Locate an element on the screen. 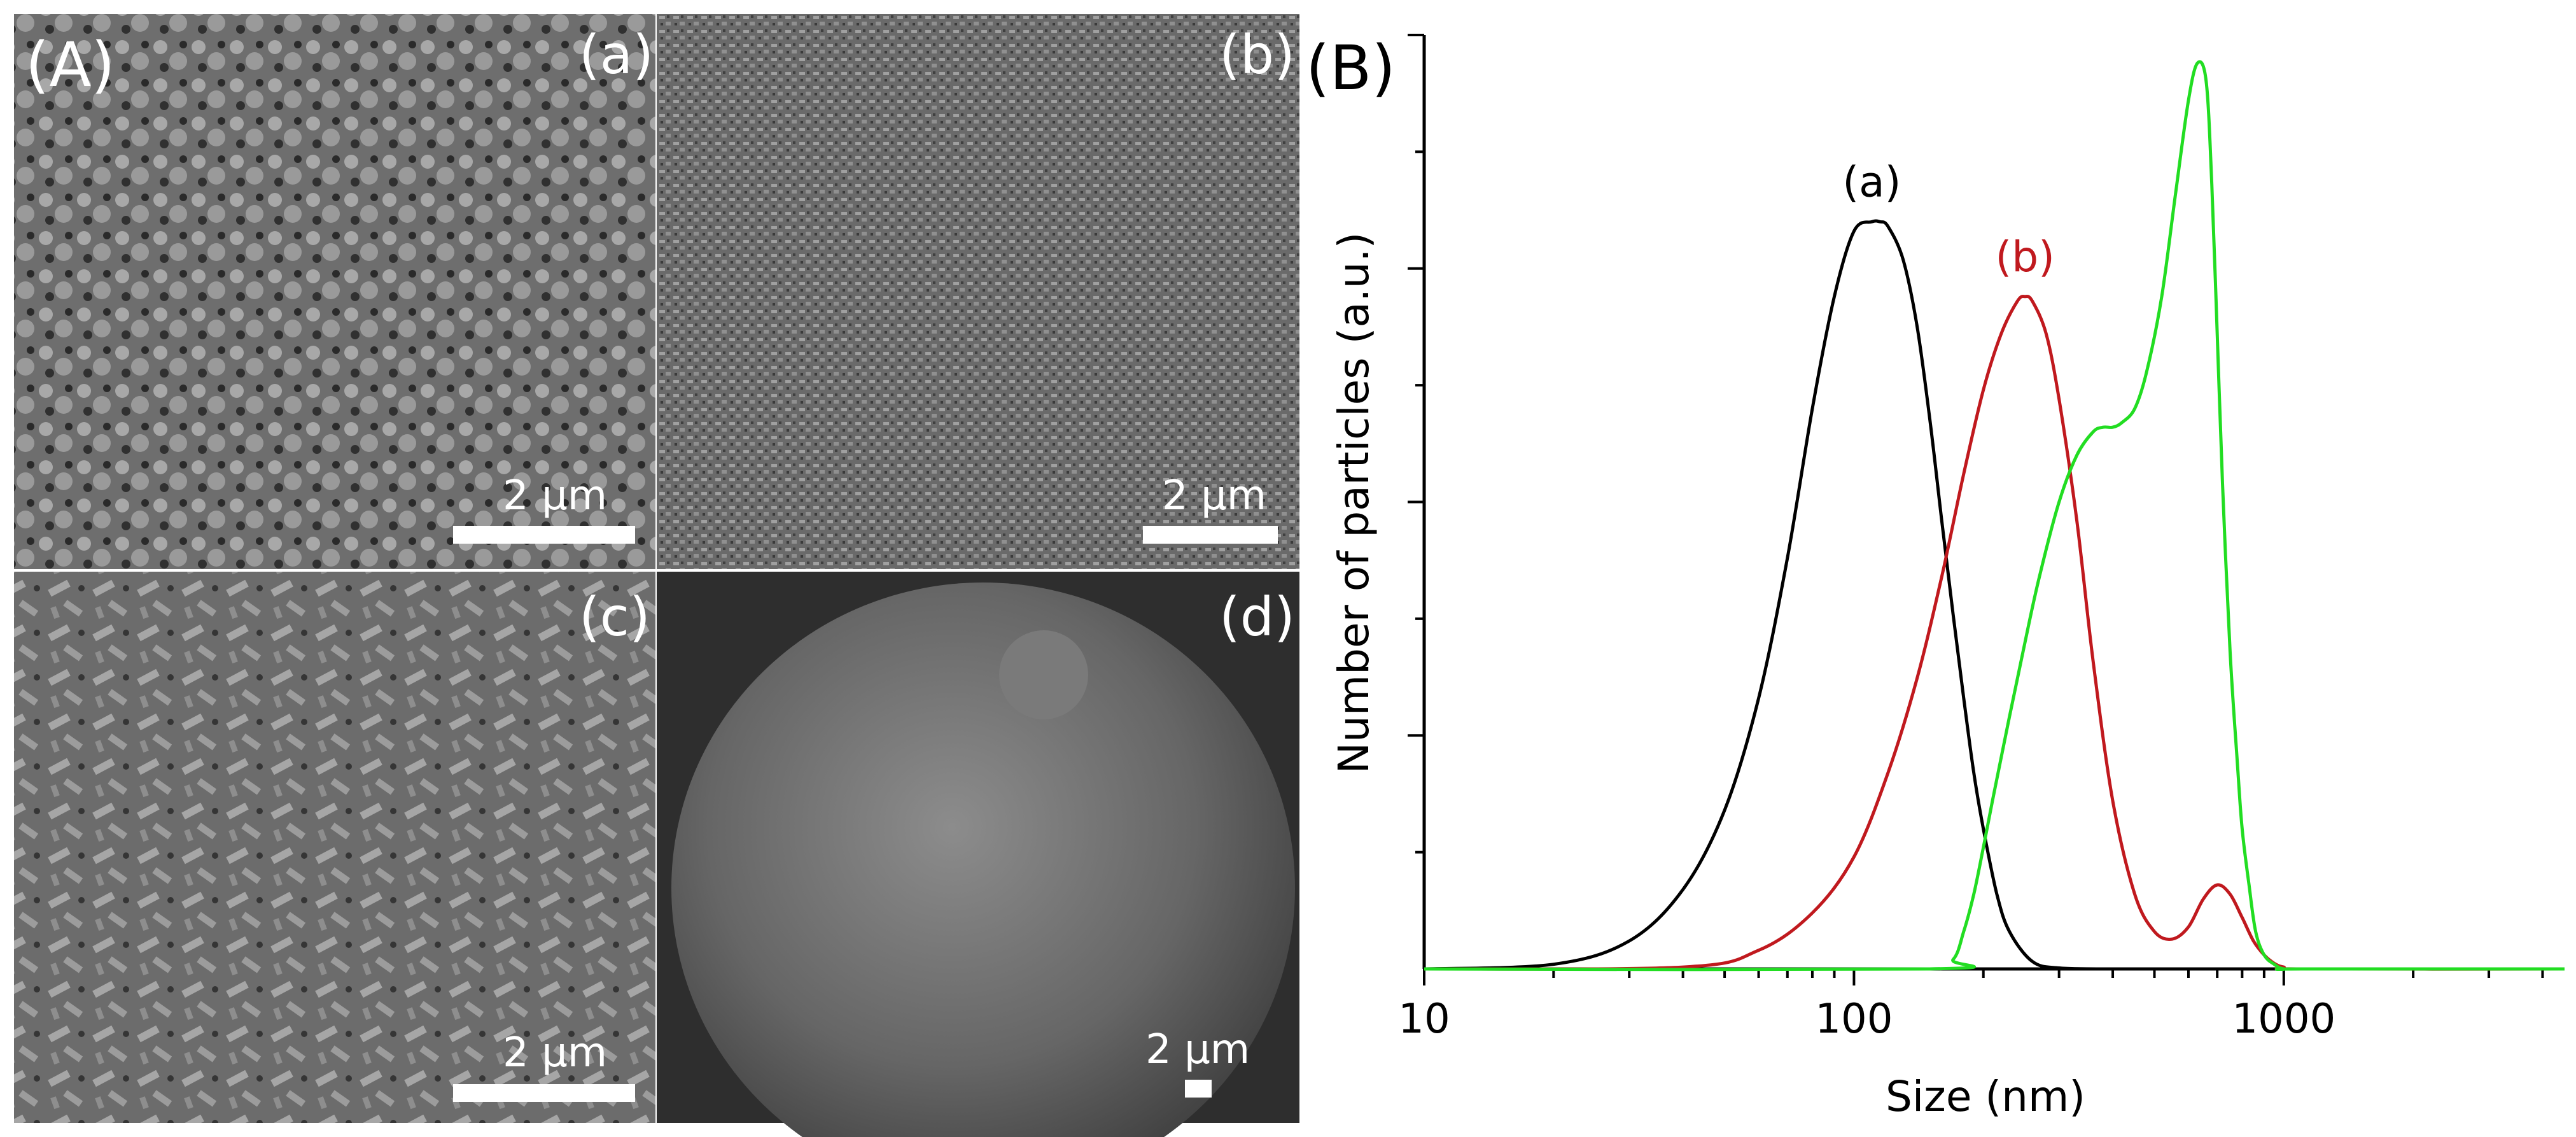  micrograph-c: (c) 2 µm is located at coordinates (334, 847).